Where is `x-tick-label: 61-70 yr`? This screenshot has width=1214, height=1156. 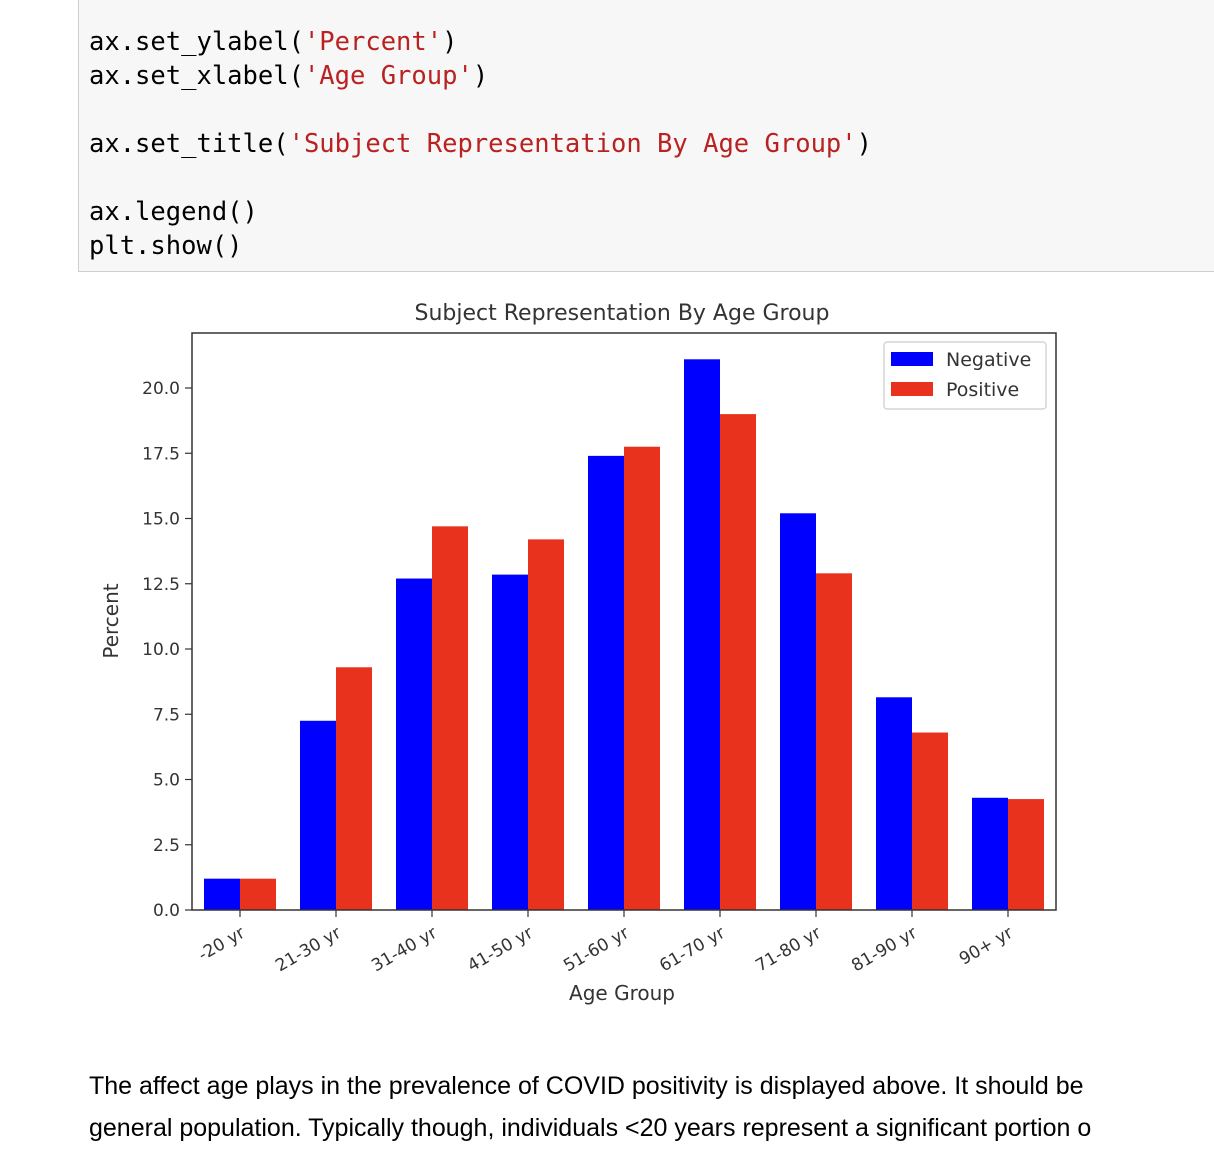 x-tick-label: 61-70 yr is located at coordinates (692, 949).